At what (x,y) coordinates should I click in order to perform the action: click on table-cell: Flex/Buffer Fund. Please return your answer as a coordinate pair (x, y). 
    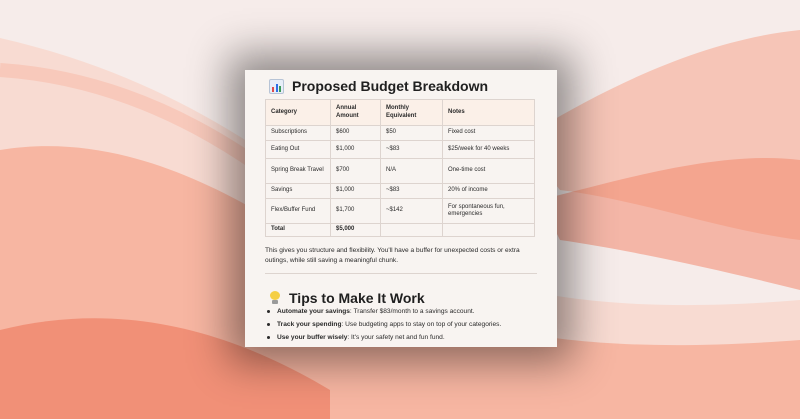
    Looking at the image, I should click on (298, 211).